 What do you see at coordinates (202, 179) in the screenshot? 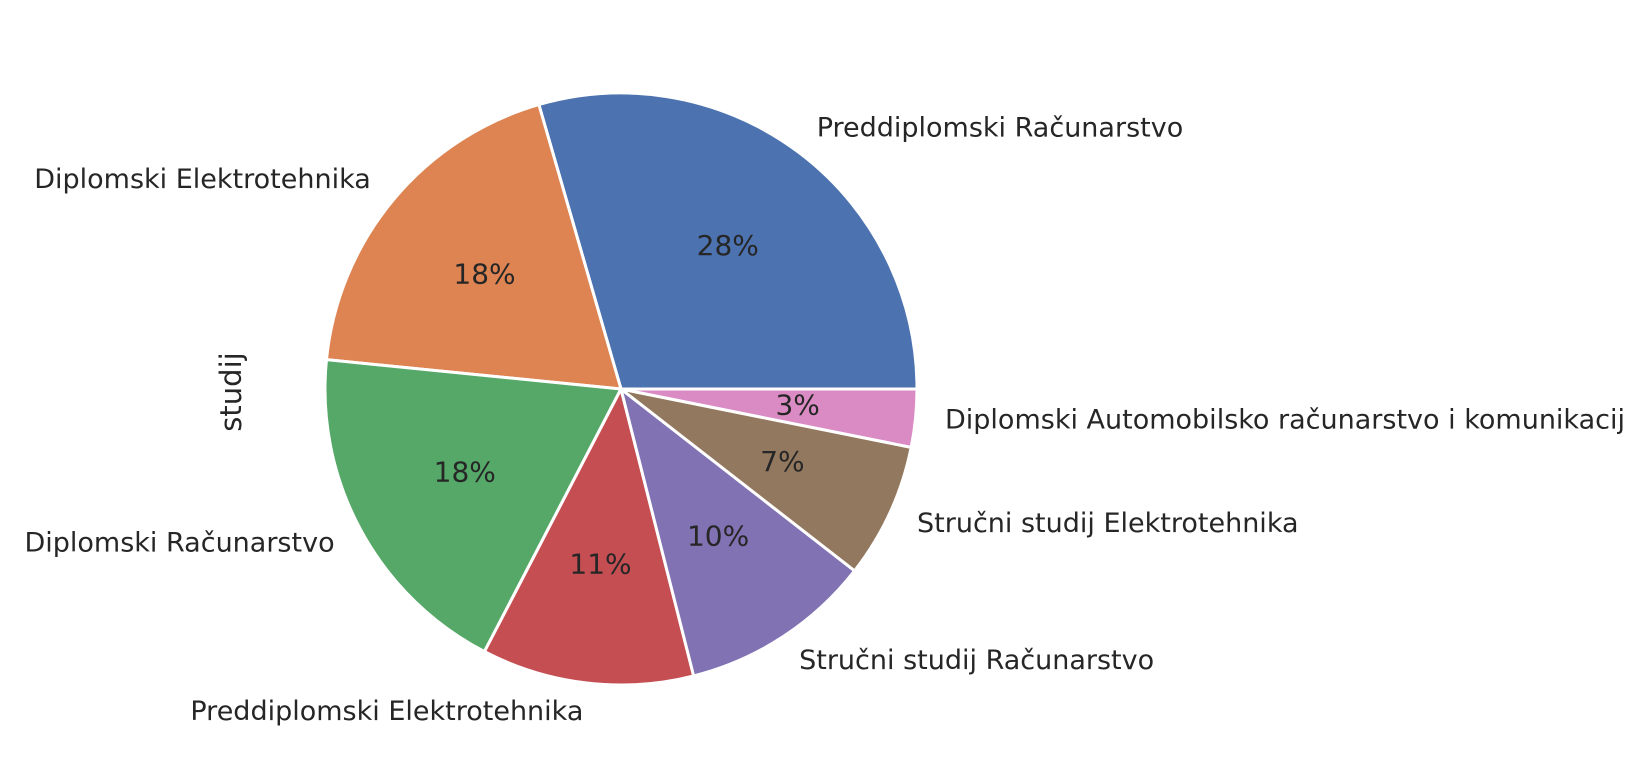
I see `slice-category-label: Diplomski Elektrotehnika` at bounding box center [202, 179].